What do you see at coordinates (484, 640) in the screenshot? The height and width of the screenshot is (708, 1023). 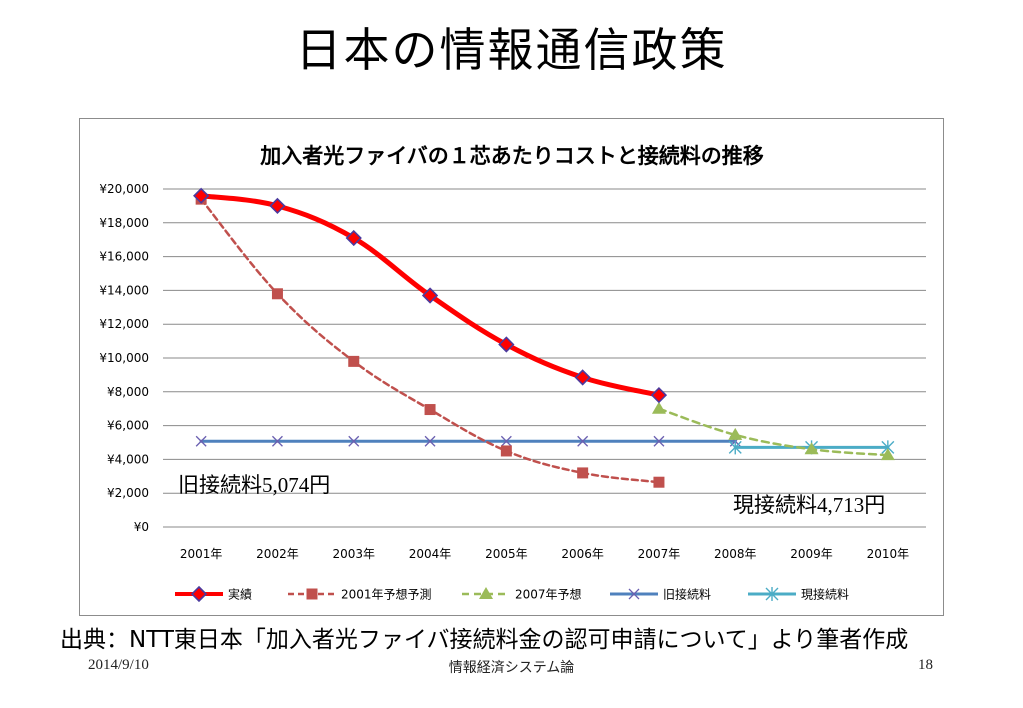 I see `source-note: 出典：NTT東日本「加入者光ファイバ接続料金の認可申請について」より筆者作成` at bounding box center [484, 640].